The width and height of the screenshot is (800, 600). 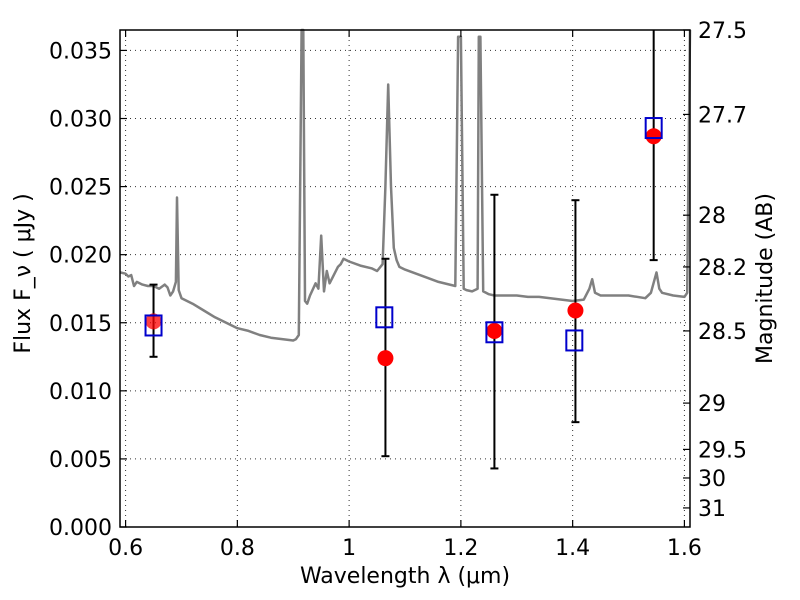 What do you see at coordinates (712, 216) in the screenshot?
I see `right-tick-label: 28` at bounding box center [712, 216].